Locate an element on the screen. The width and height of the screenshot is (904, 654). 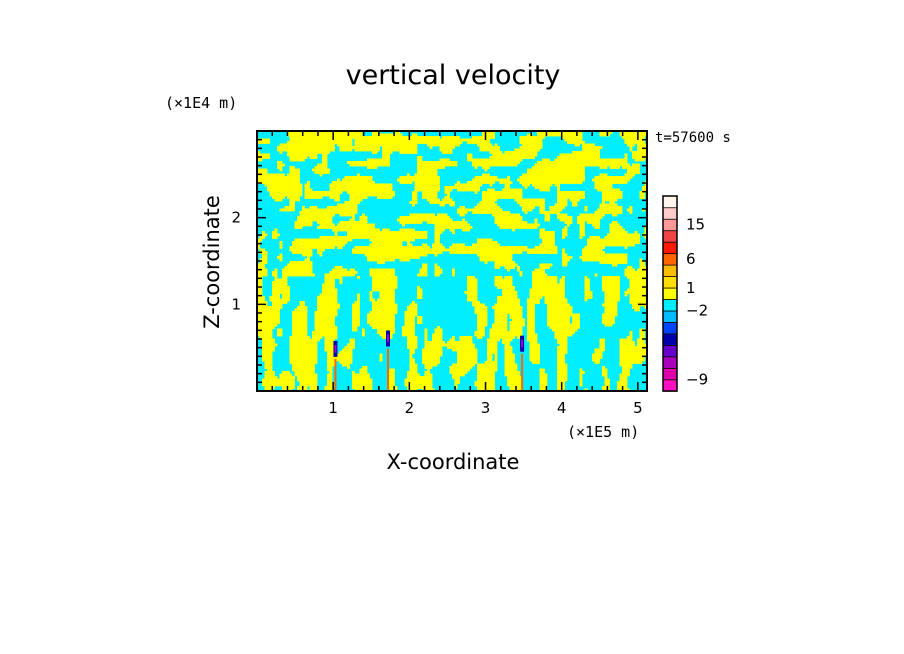
x-tick-label: 4 is located at coordinates (562, 408).